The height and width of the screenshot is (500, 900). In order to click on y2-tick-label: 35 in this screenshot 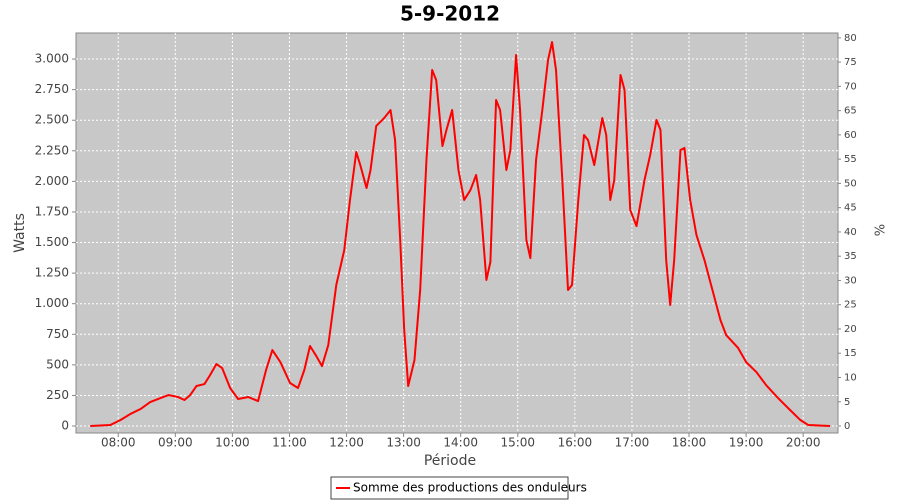, I will do `click(850, 256)`.